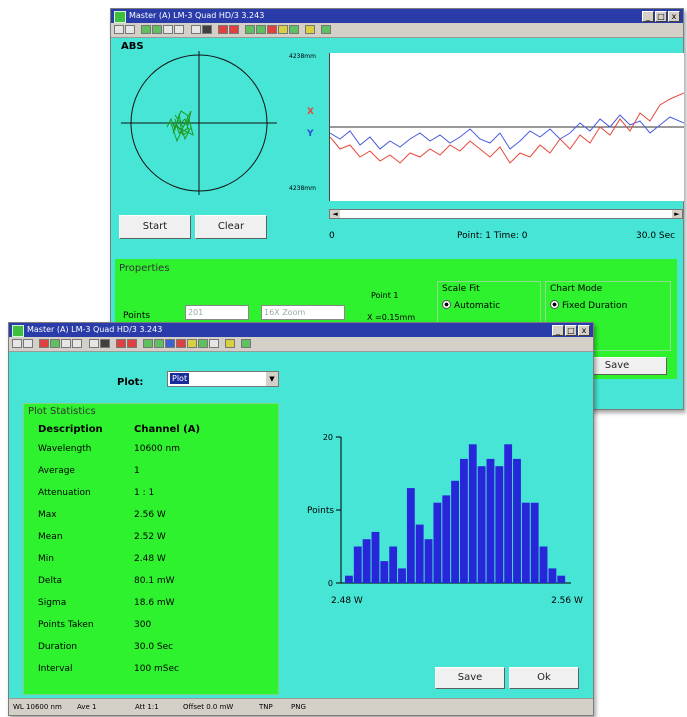  What do you see at coordinates (446, 304) in the screenshot?
I see `radio-icon` at bounding box center [446, 304].